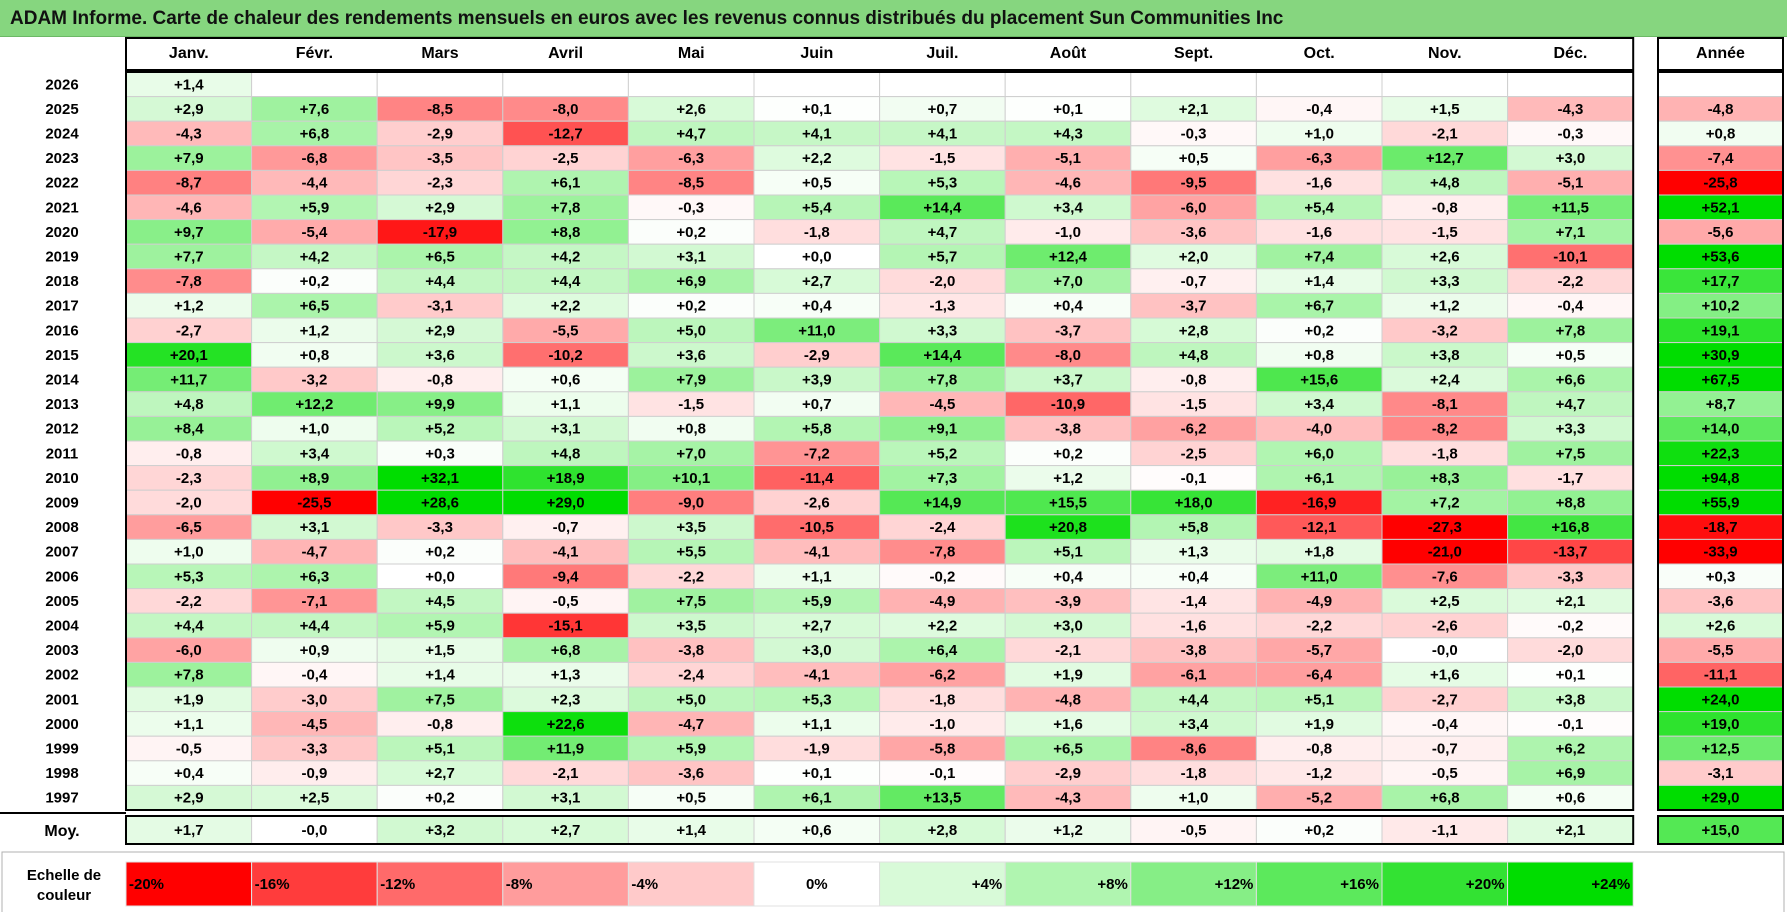 This screenshot has height=912, width=1787. I want to click on cell-value: +6,1, so click(817, 798).